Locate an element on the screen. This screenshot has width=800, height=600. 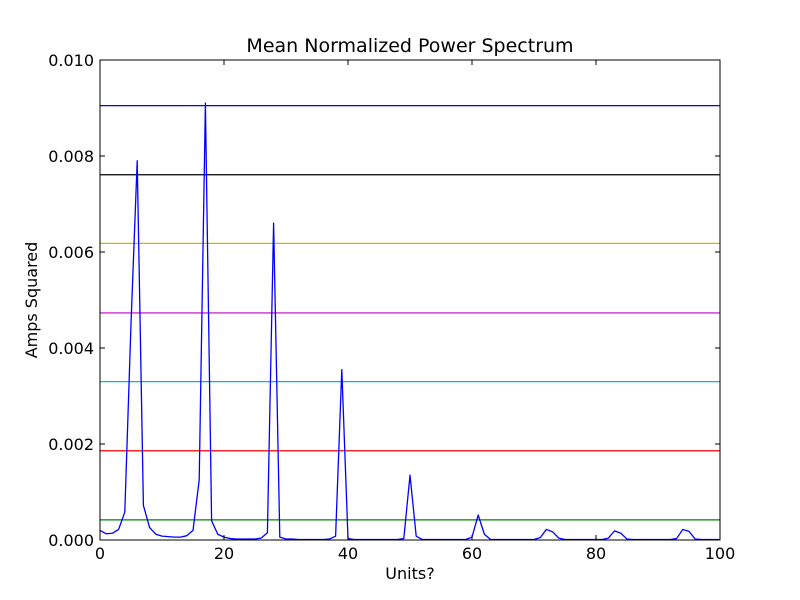
x-tick-label: 20 is located at coordinates (224, 553).